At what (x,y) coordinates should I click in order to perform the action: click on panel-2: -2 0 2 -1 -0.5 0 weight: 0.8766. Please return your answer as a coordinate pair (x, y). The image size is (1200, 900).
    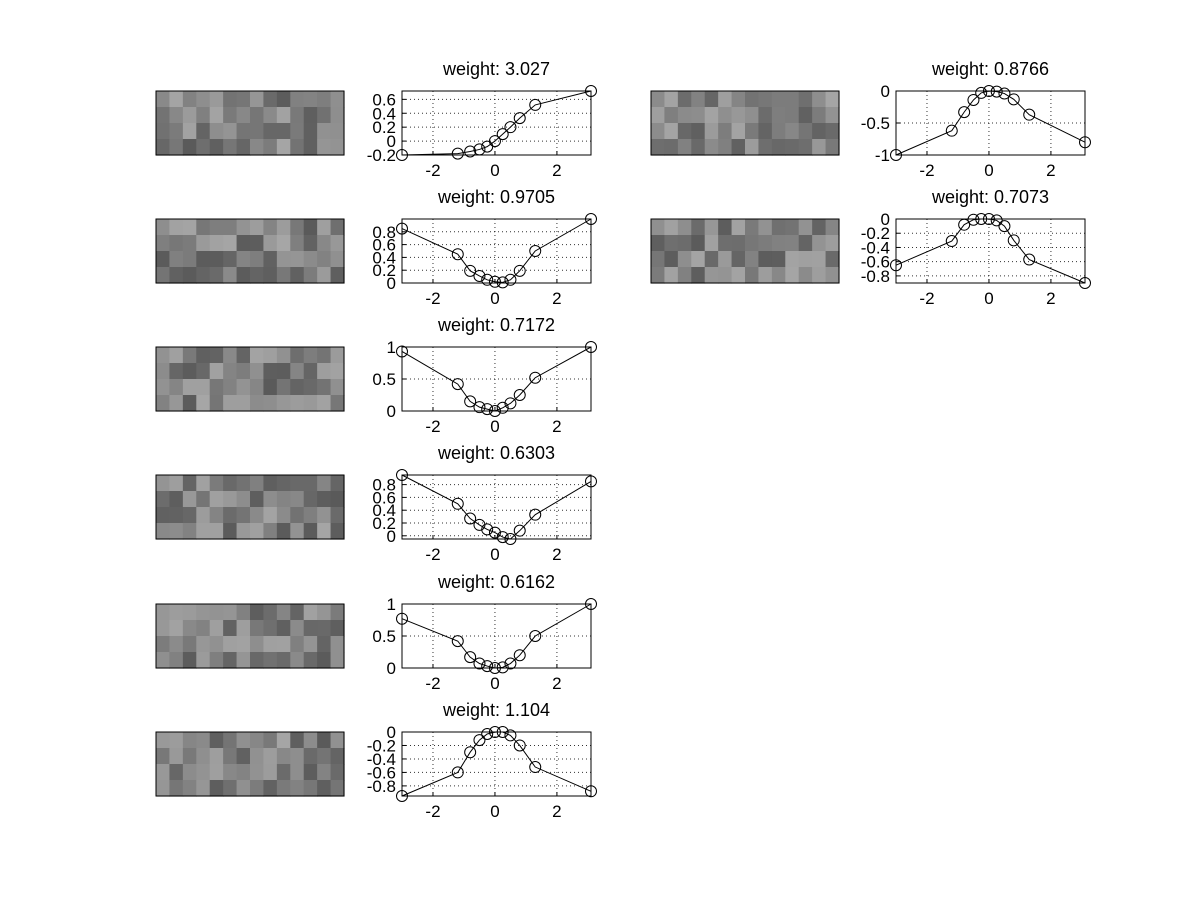
    Looking at the image, I should click on (870, 119).